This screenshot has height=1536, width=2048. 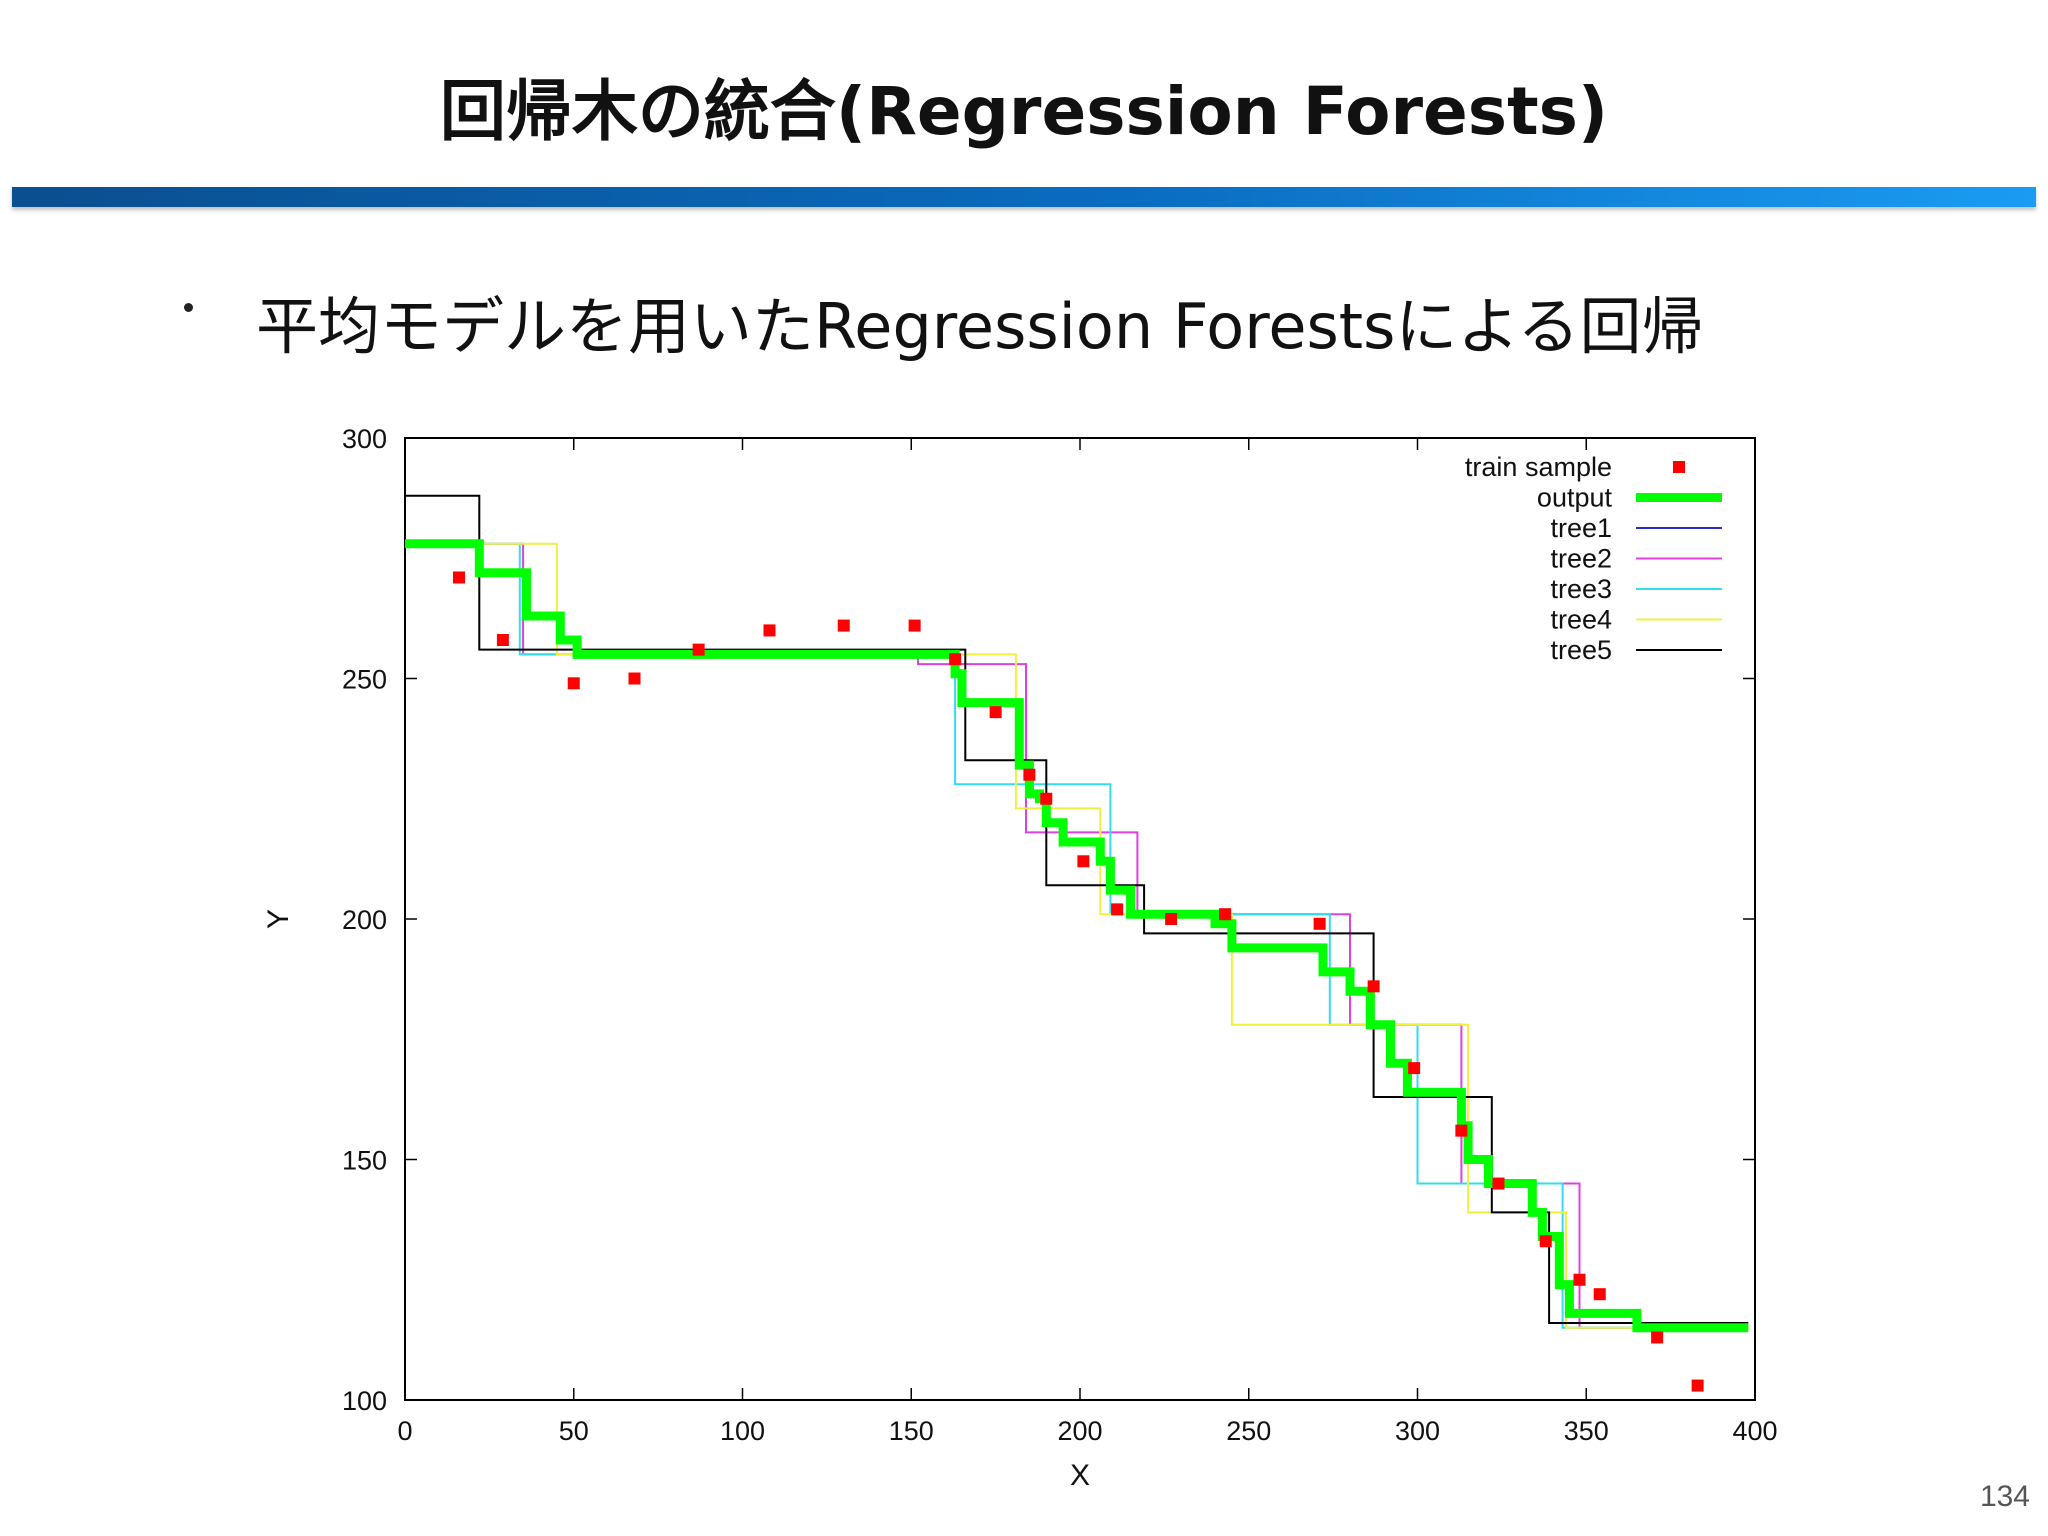 I want to click on x-tick-label: 100, so click(x=742, y=1431).